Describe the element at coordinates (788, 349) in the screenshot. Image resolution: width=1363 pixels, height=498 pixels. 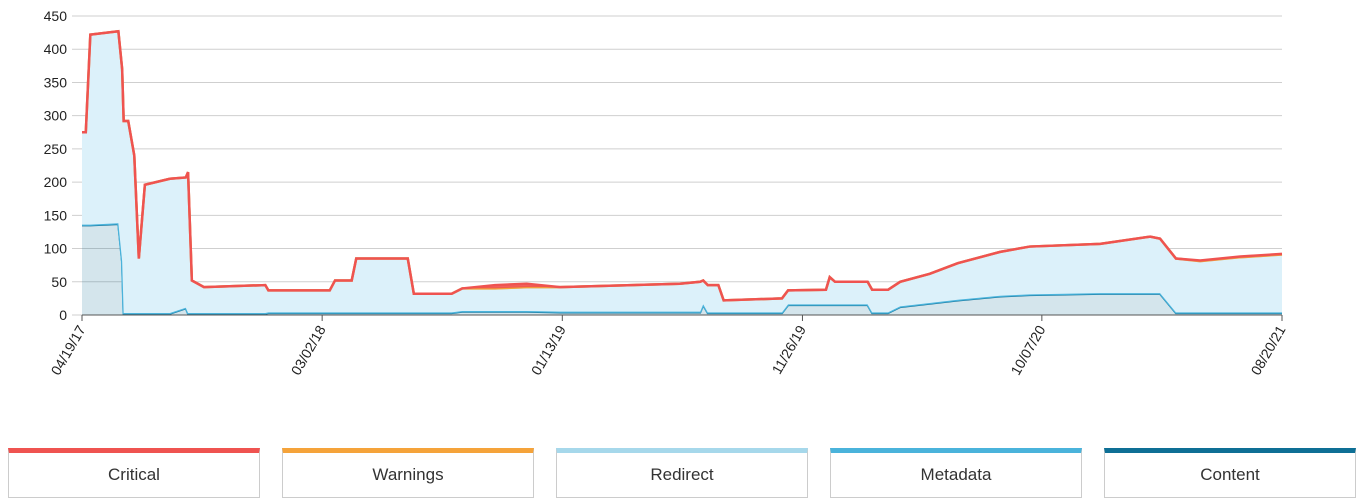
I see `x-tick-label: 11/26/19` at that location.